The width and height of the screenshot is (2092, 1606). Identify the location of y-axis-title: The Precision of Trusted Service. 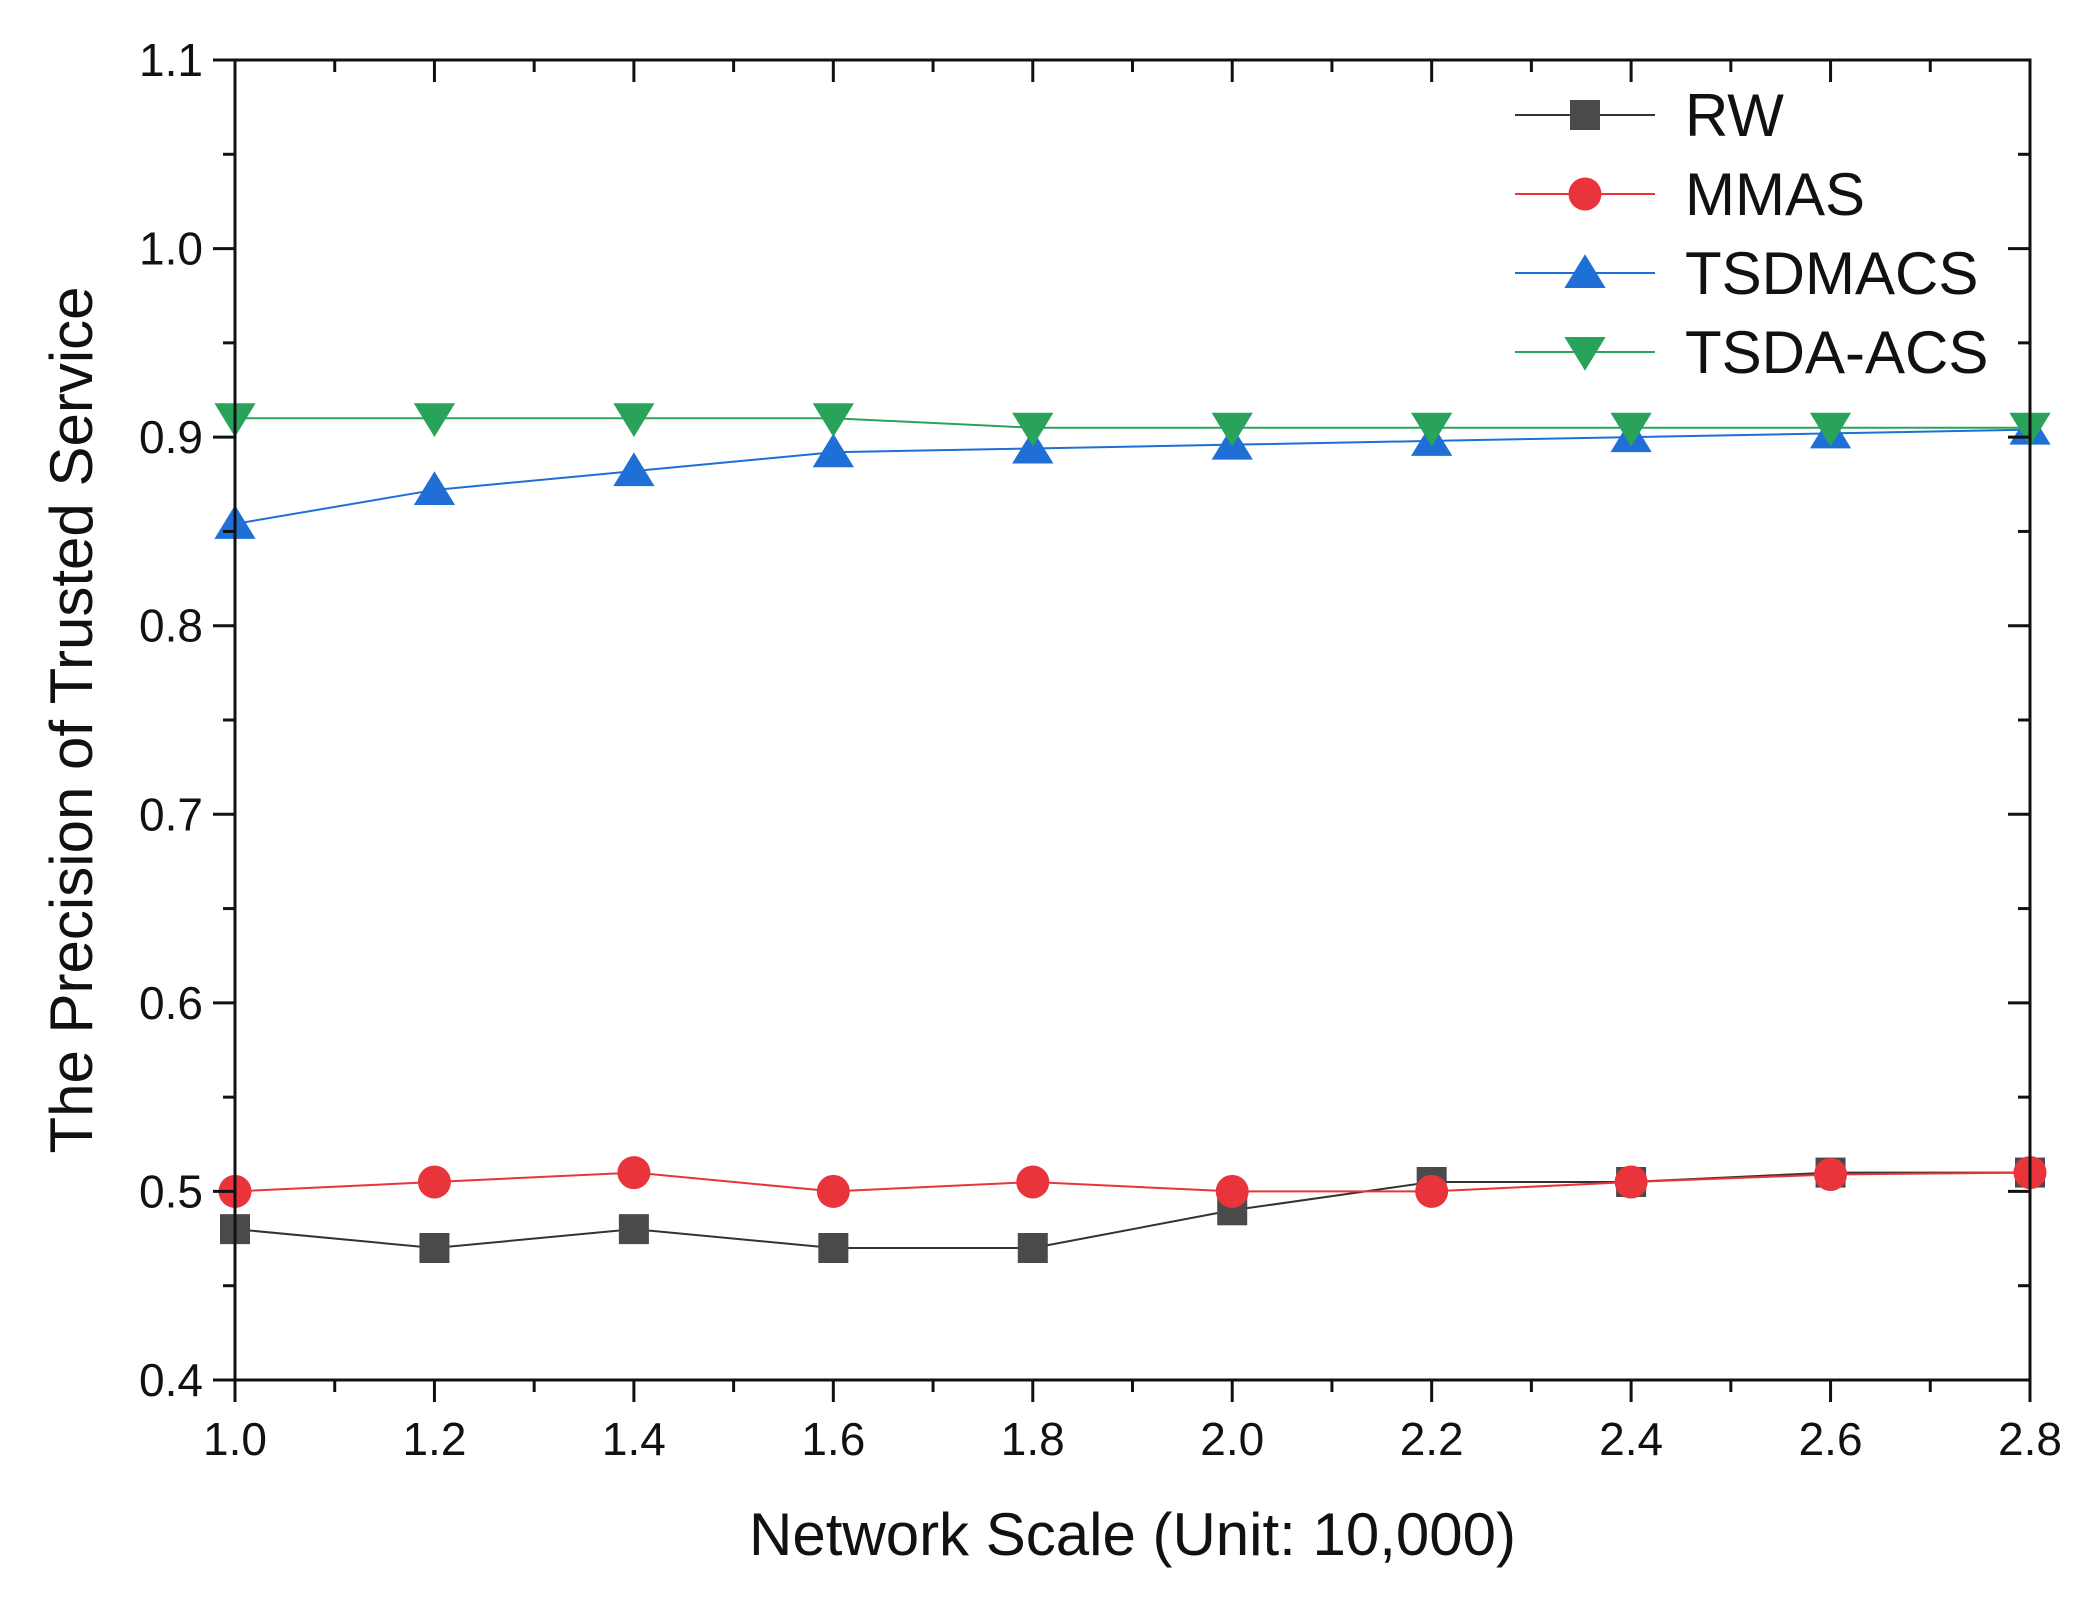
(71, 719).